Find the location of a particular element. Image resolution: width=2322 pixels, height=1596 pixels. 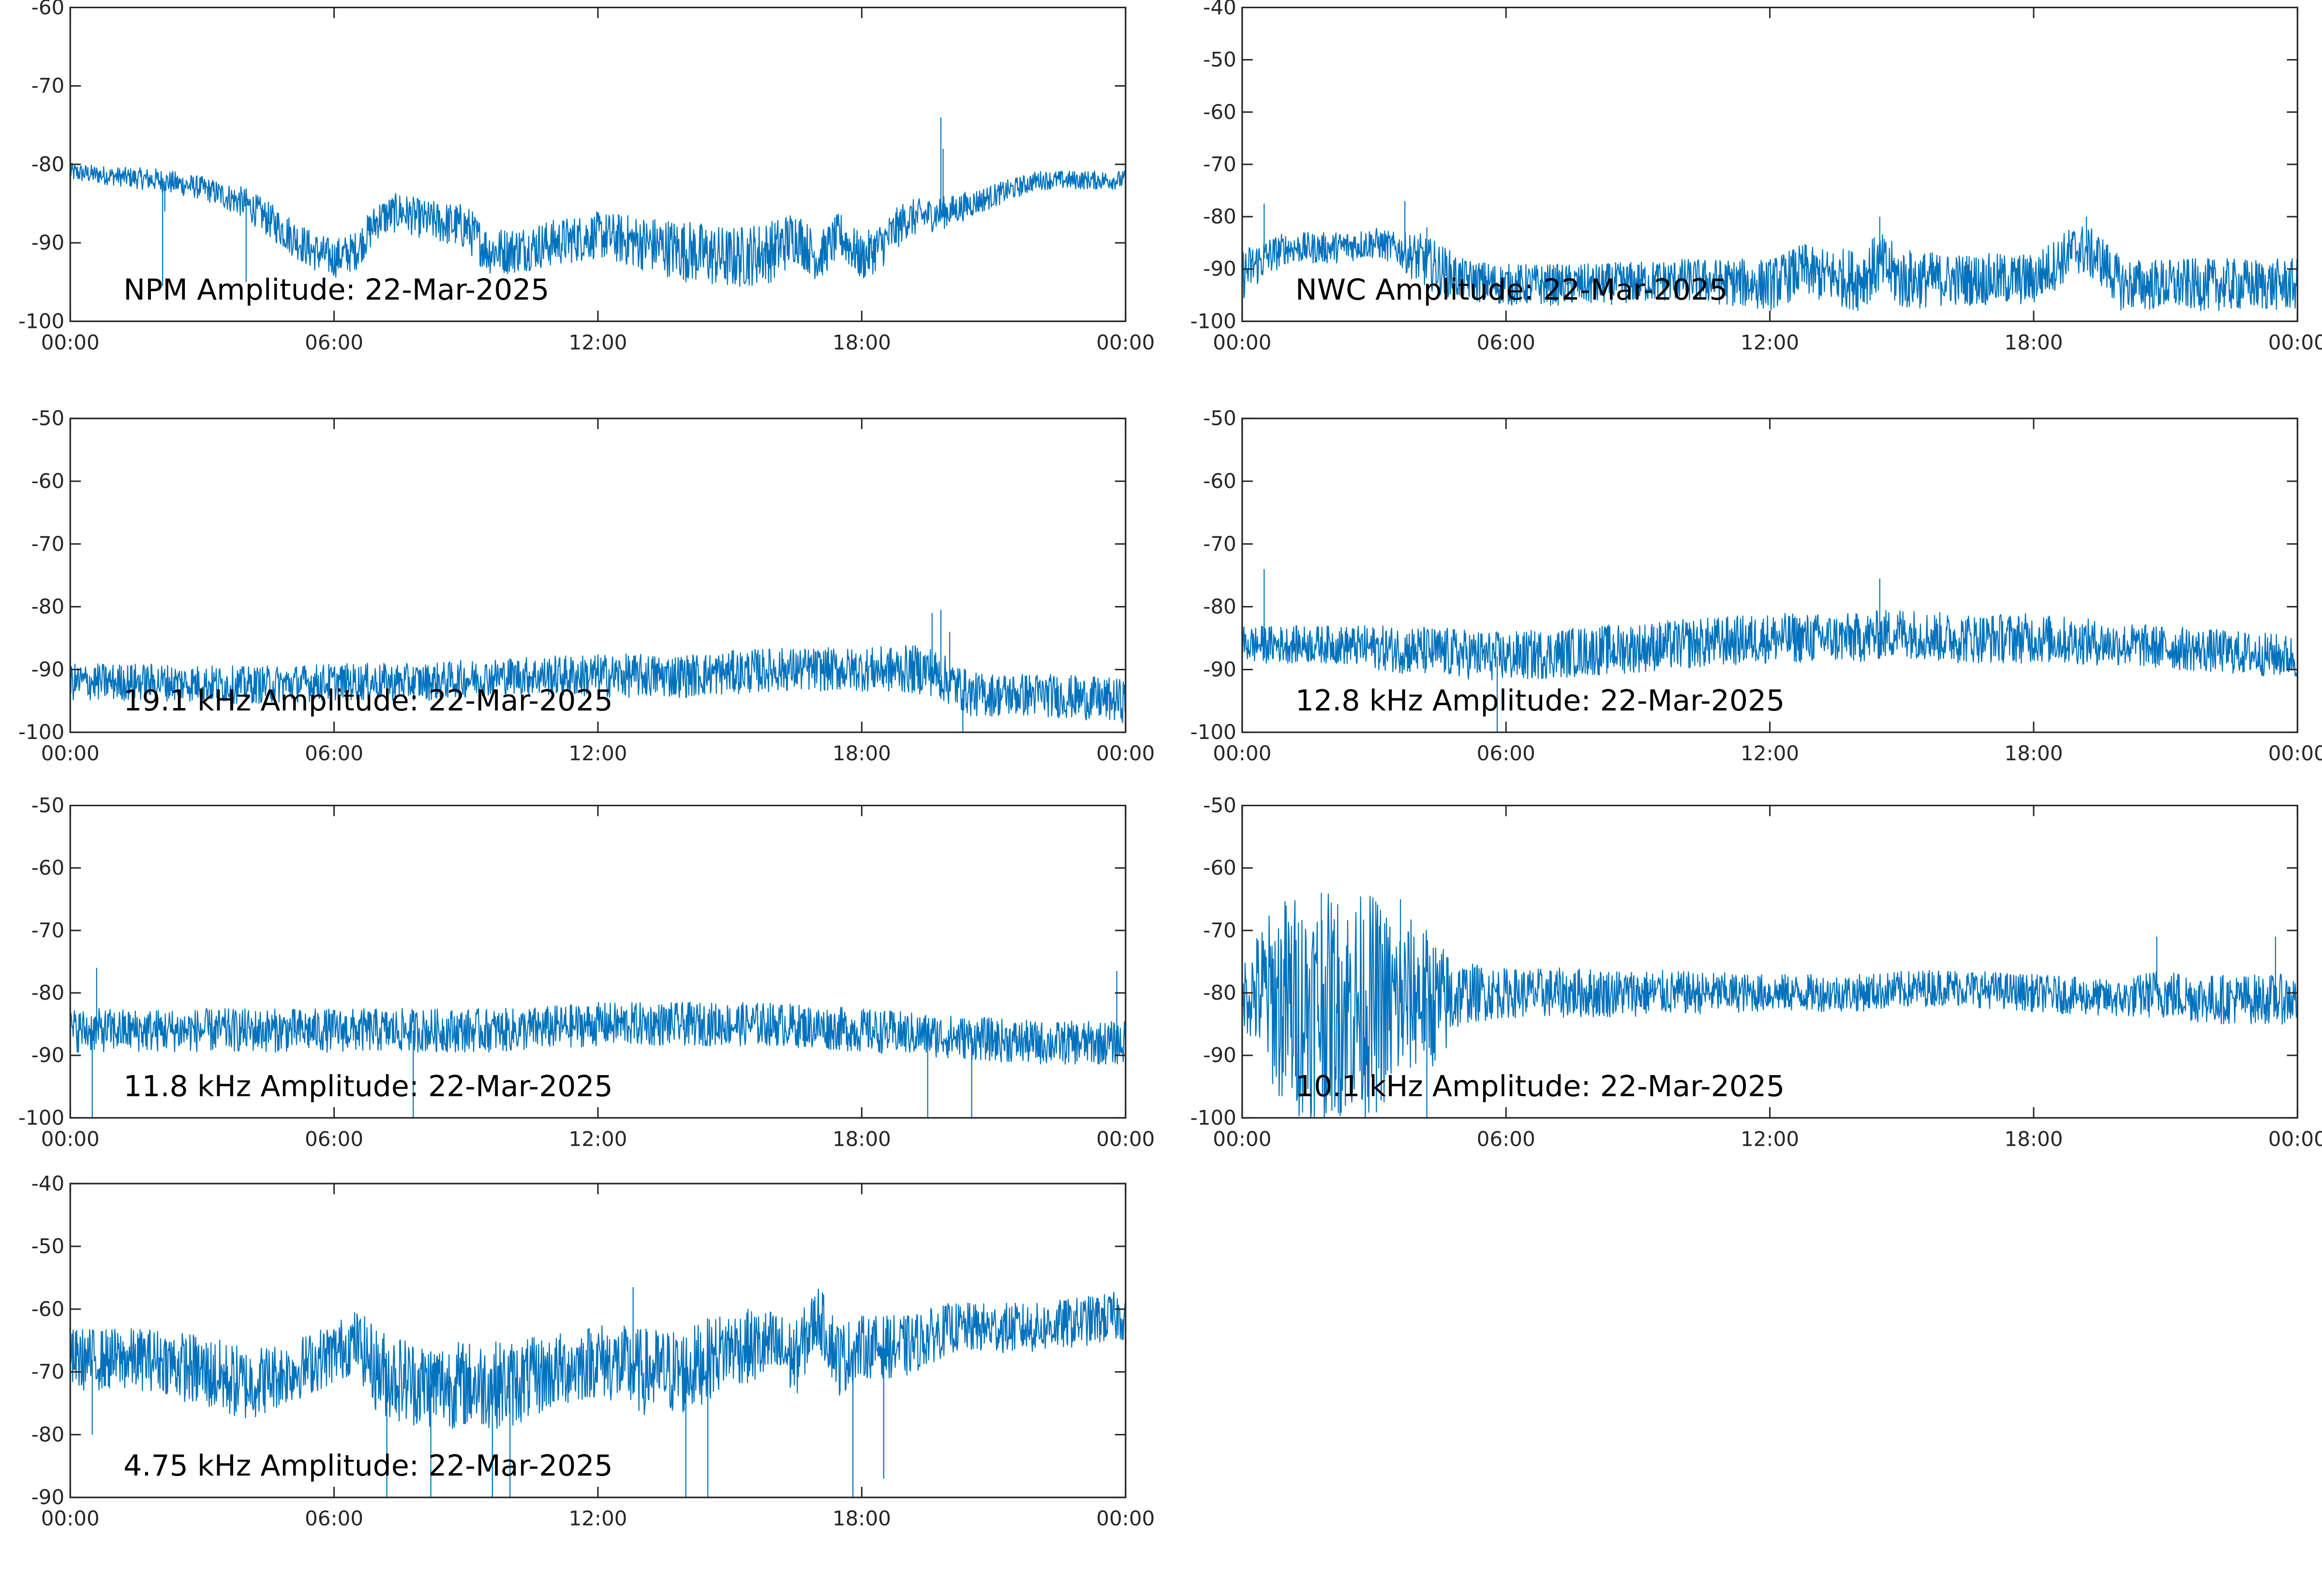

panel-title: 11.8 kHz Amplitude: 22-Mar-2025 is located at coordinates (368, 1086).